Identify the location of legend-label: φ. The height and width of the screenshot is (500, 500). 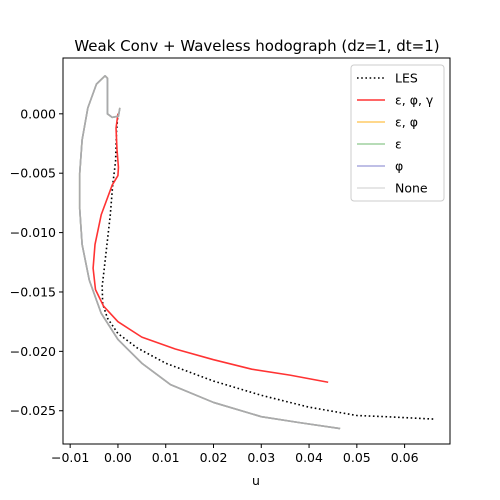
(399, 166).